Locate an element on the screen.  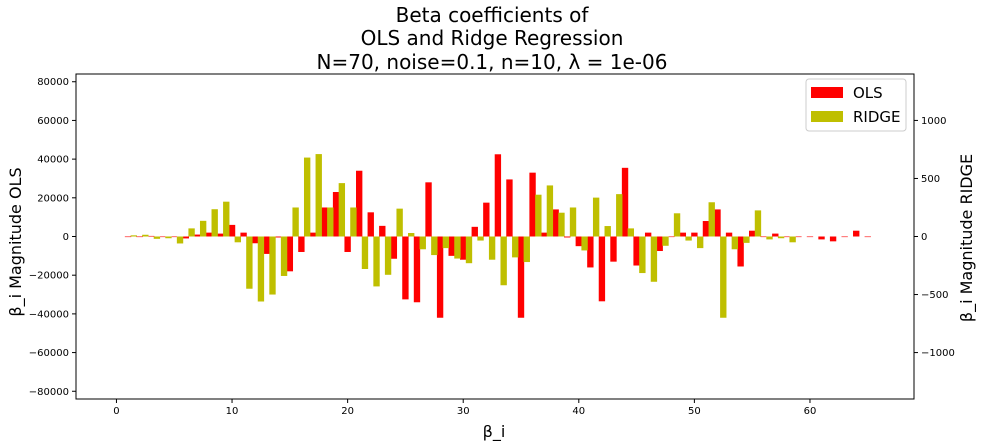
x-tick-label-0: 0 is located at coordinates (116, 411).